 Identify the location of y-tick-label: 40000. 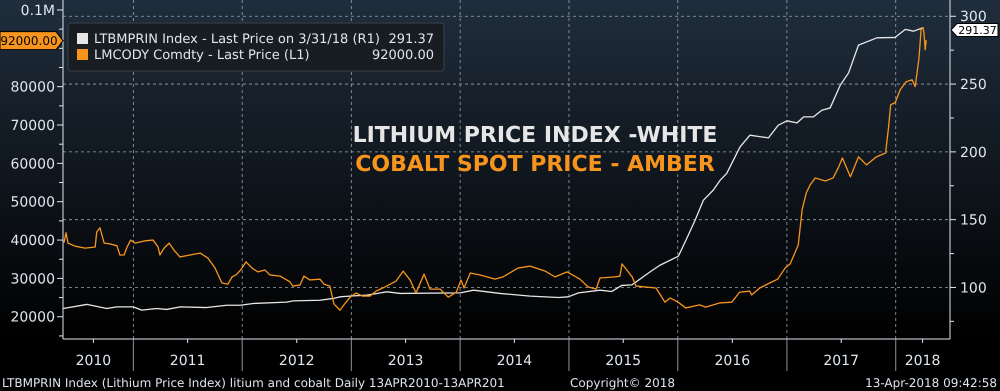
(32, 240).